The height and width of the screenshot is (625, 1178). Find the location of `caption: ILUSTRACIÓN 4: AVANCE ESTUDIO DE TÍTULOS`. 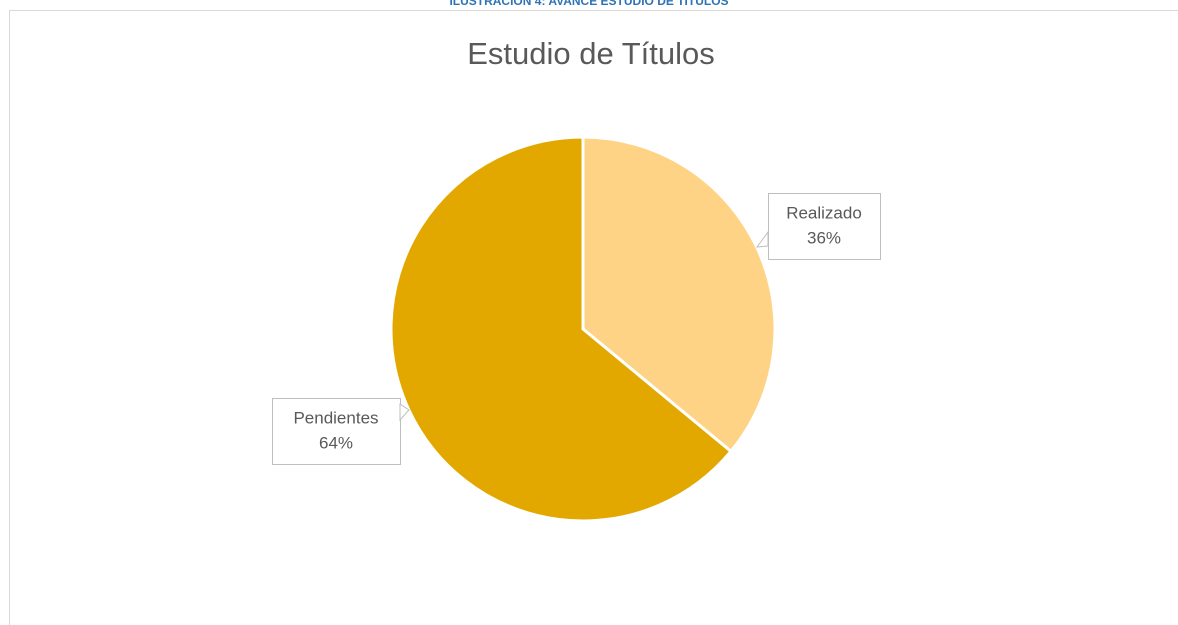

caption: ILUSTRACIÓN 4: AVANCE ESTUDIO DE TÍTULOS is located at coordinates (588, 4).